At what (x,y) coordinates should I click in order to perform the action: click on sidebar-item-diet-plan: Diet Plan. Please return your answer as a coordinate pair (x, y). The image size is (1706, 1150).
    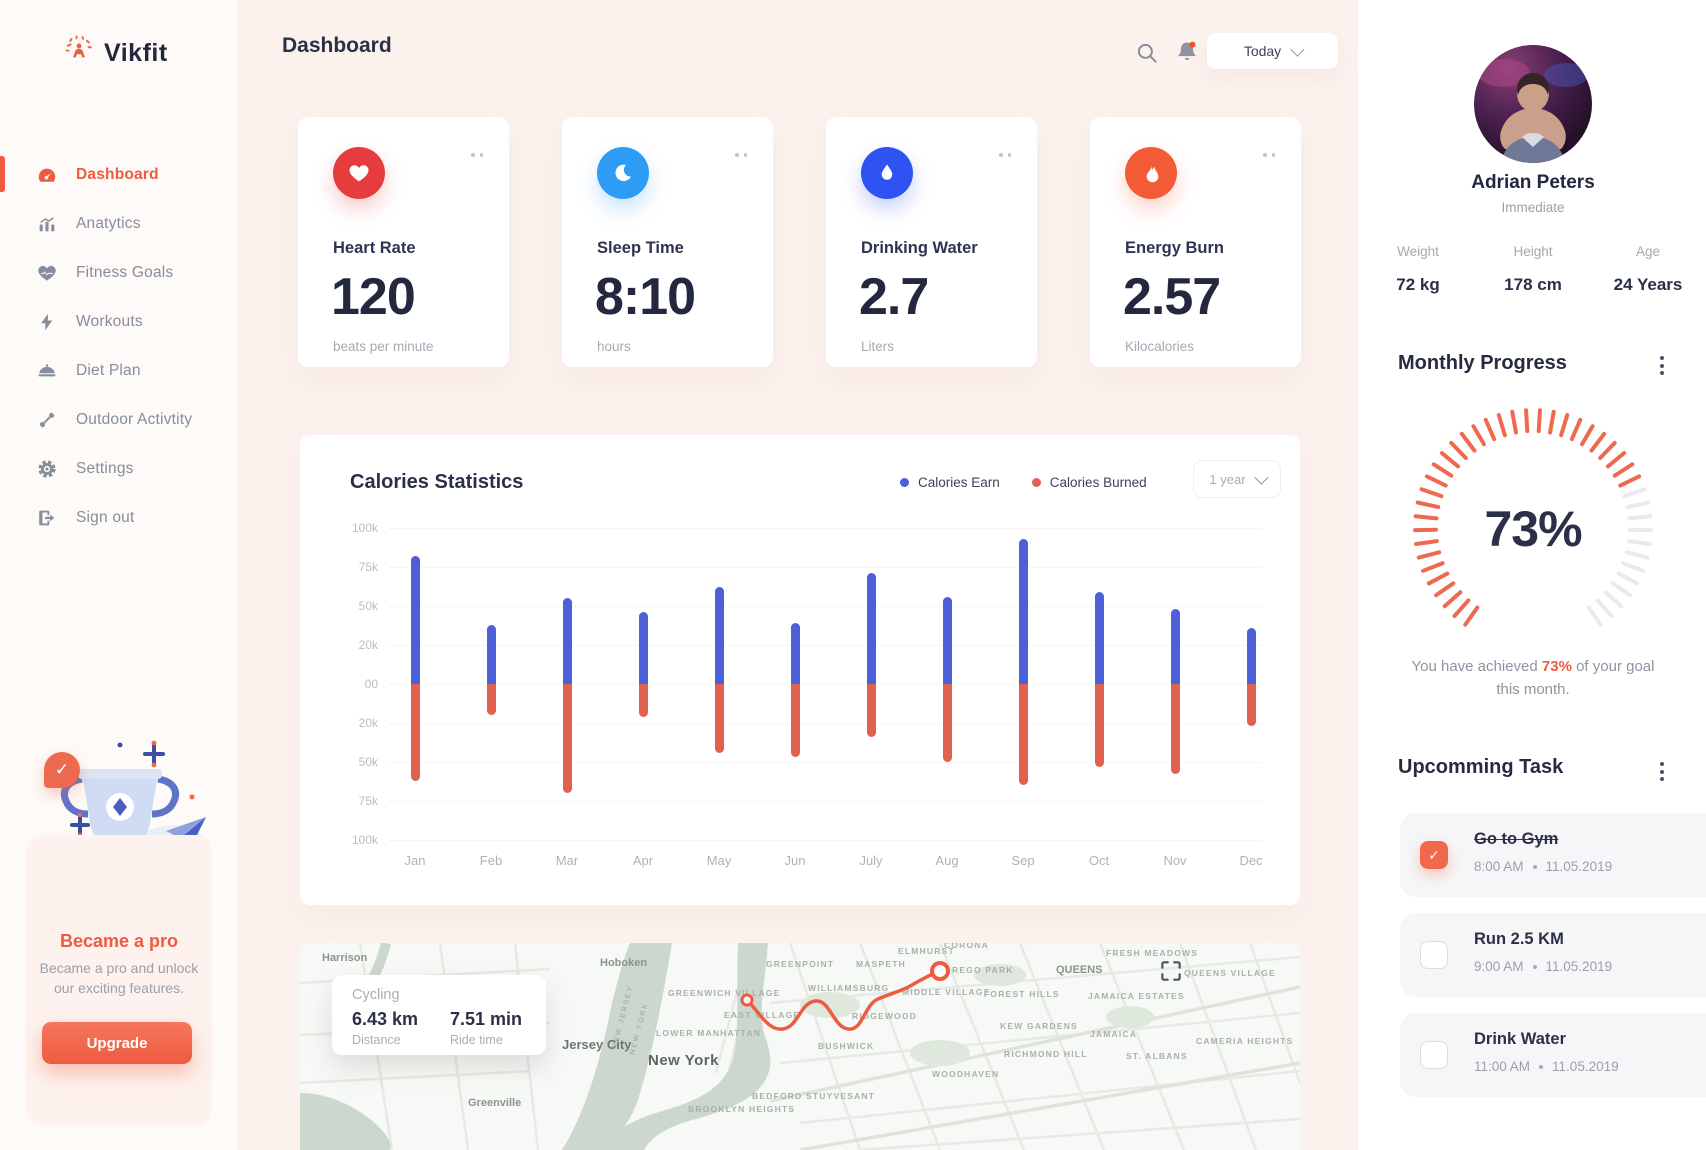
    Looking at the image, I should click on (119, 370).